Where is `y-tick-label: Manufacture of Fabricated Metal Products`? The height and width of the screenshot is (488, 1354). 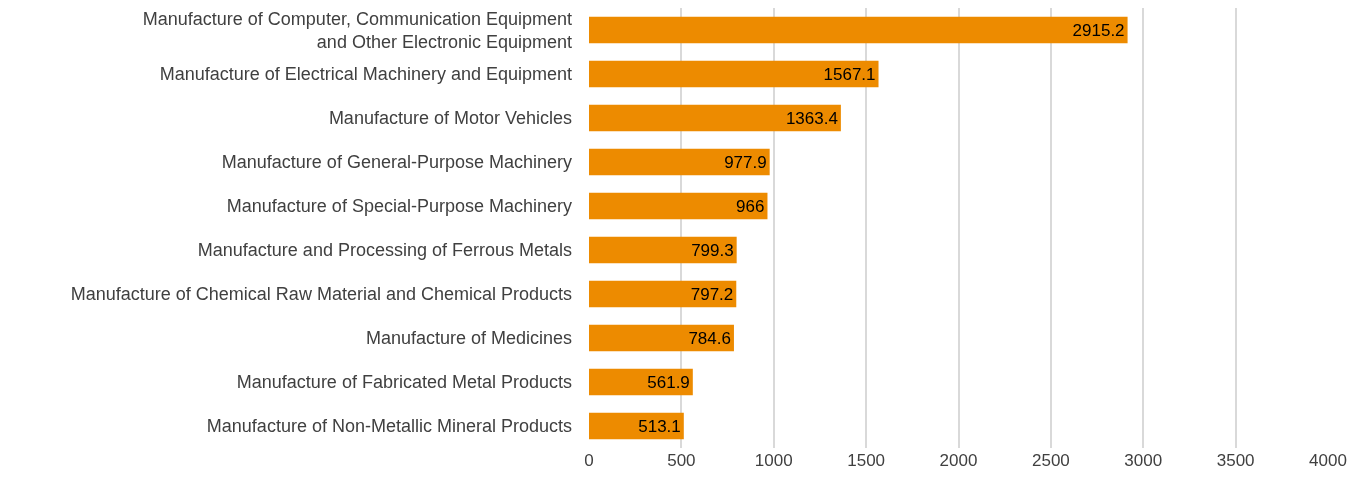
y-tick-label: Manufacture of Fabricated Metal Products is located at coordinates (404, 382).